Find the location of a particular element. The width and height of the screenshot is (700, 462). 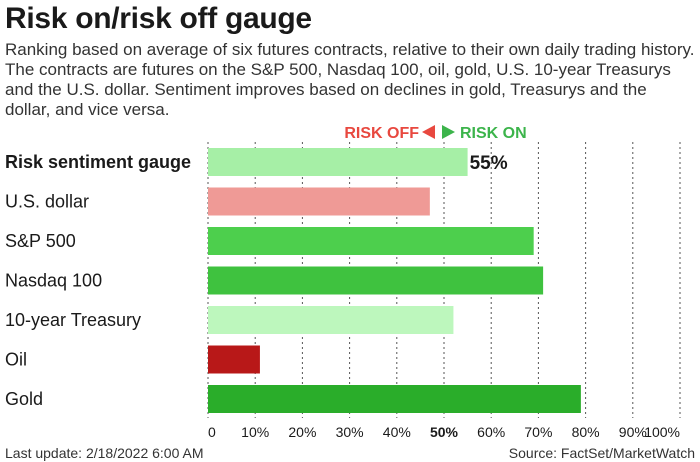

chart-title: Risk on/risk off gauge is located at coordinates (158, 18).